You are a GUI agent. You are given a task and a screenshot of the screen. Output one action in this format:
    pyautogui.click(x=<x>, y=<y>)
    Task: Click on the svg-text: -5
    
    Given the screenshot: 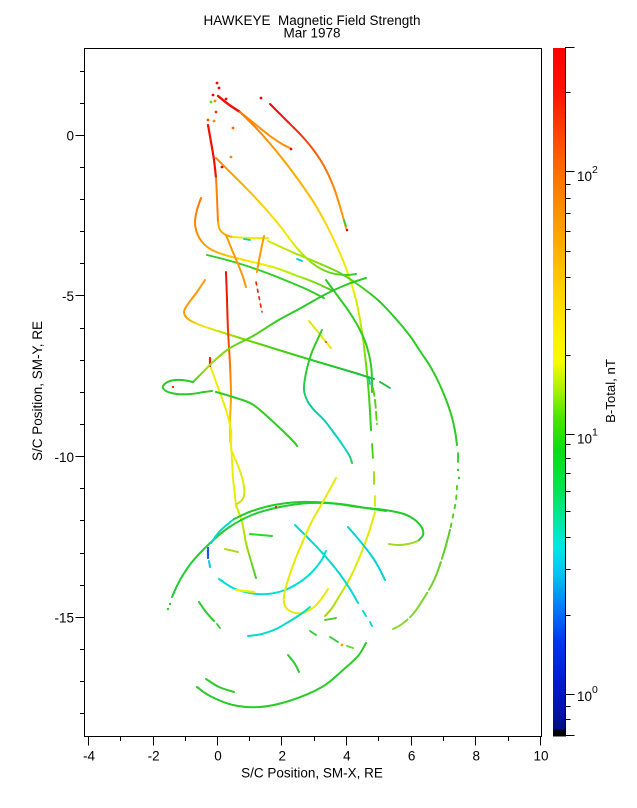 What is the action you would take?
    pyautogui.click(x=68, y=296)
    